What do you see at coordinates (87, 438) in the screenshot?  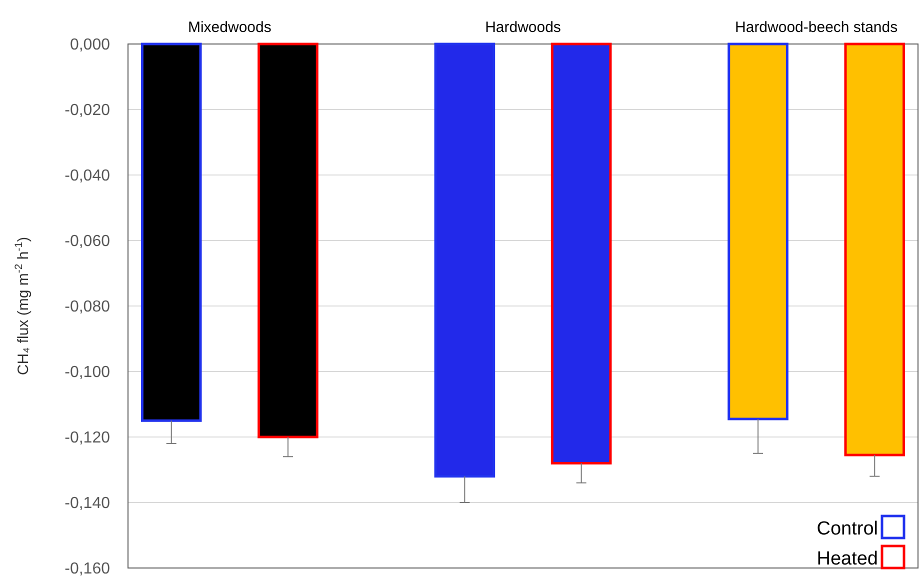 I see `y-tick-label: -0,120` at bounding box center [87, 438].